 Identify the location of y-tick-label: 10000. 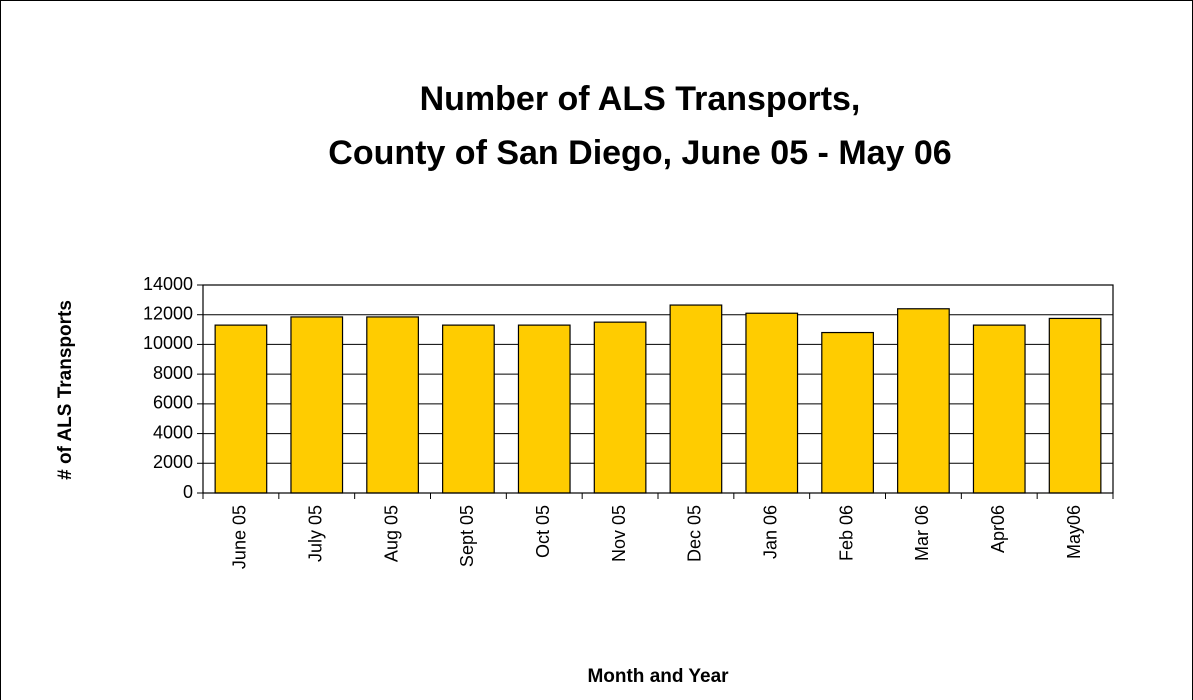
(168, 343).